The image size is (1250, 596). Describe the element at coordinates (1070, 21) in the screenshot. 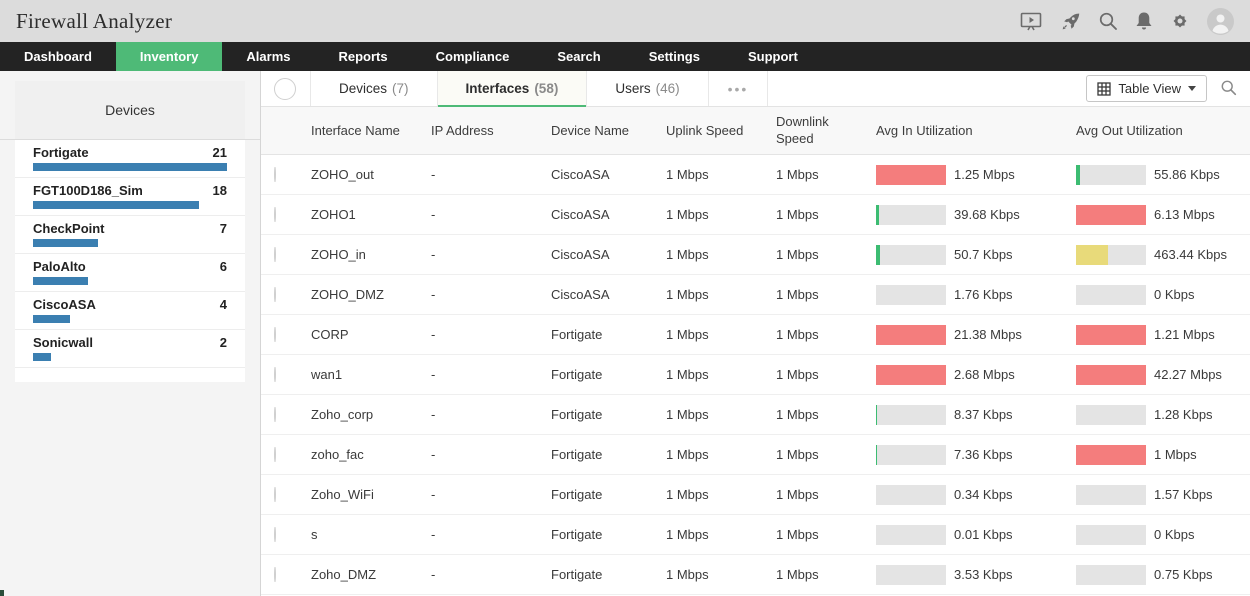

I see `rocket-icon` at that location.